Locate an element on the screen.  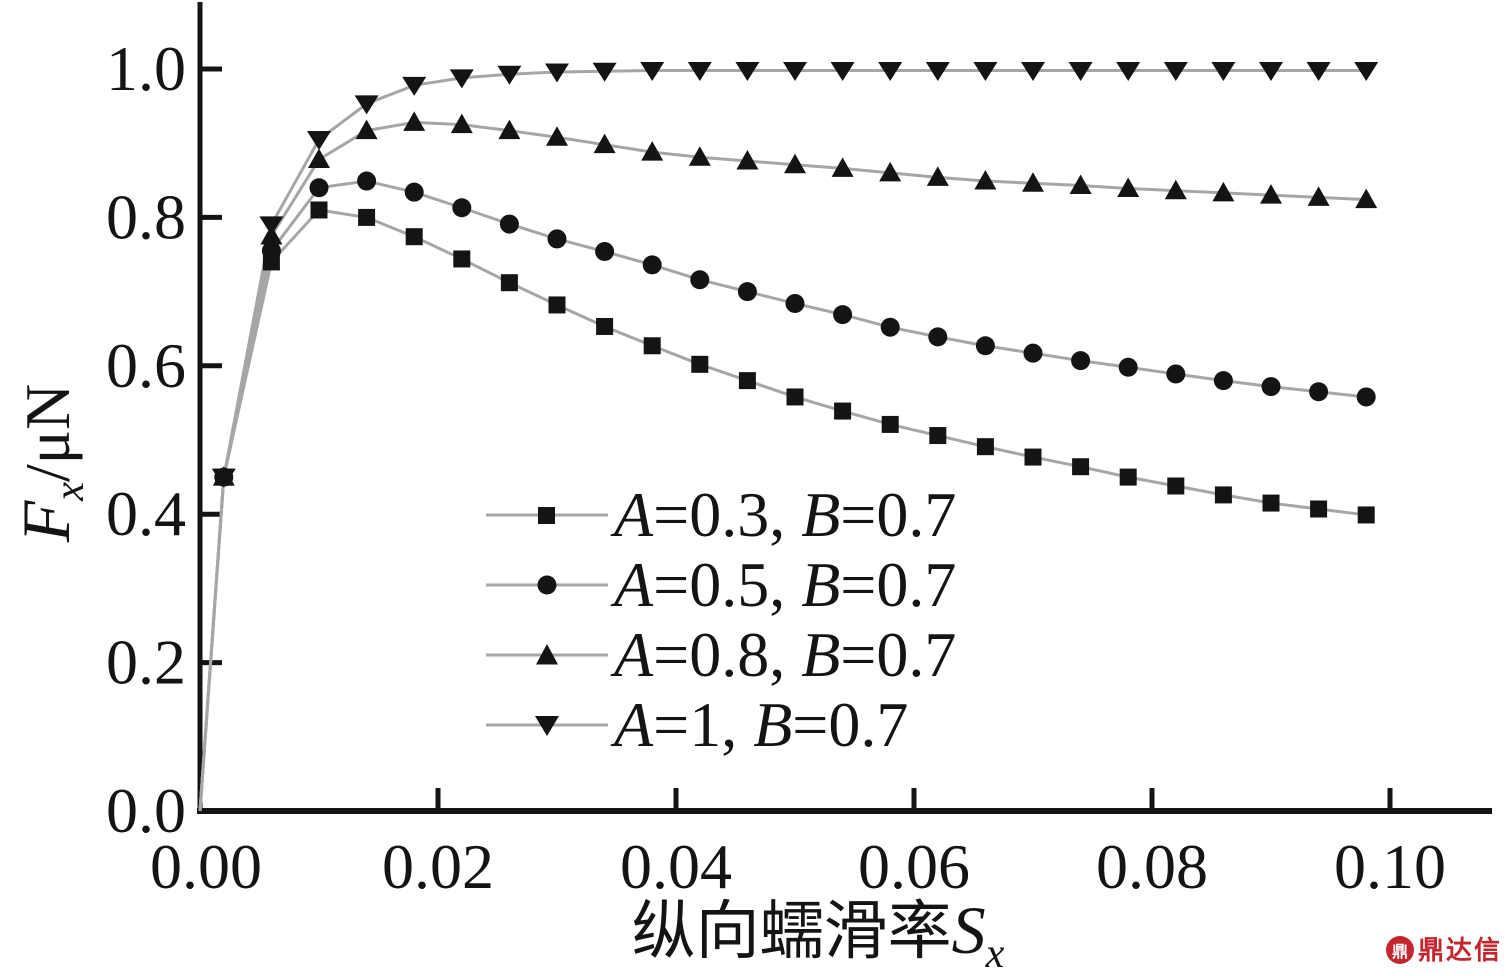
circle-marker-icon is located at coordinates (547, 585).